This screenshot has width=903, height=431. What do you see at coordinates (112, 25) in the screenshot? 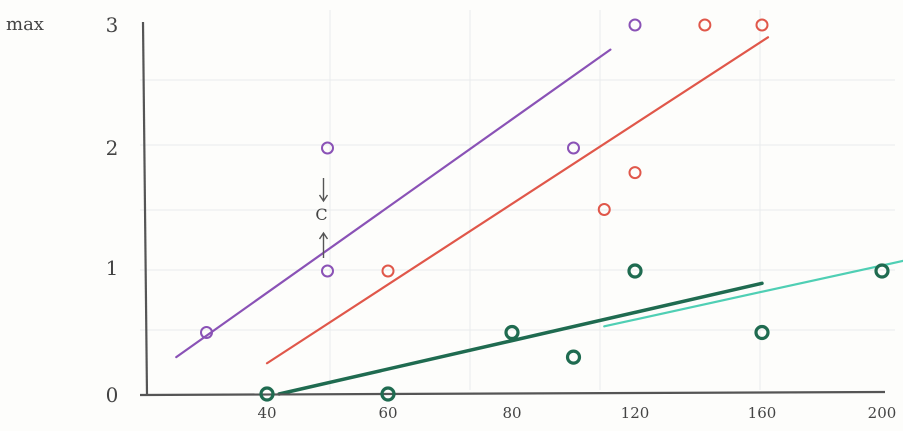
I see `y-tick-label: 3` at bounding box center [112, 25].